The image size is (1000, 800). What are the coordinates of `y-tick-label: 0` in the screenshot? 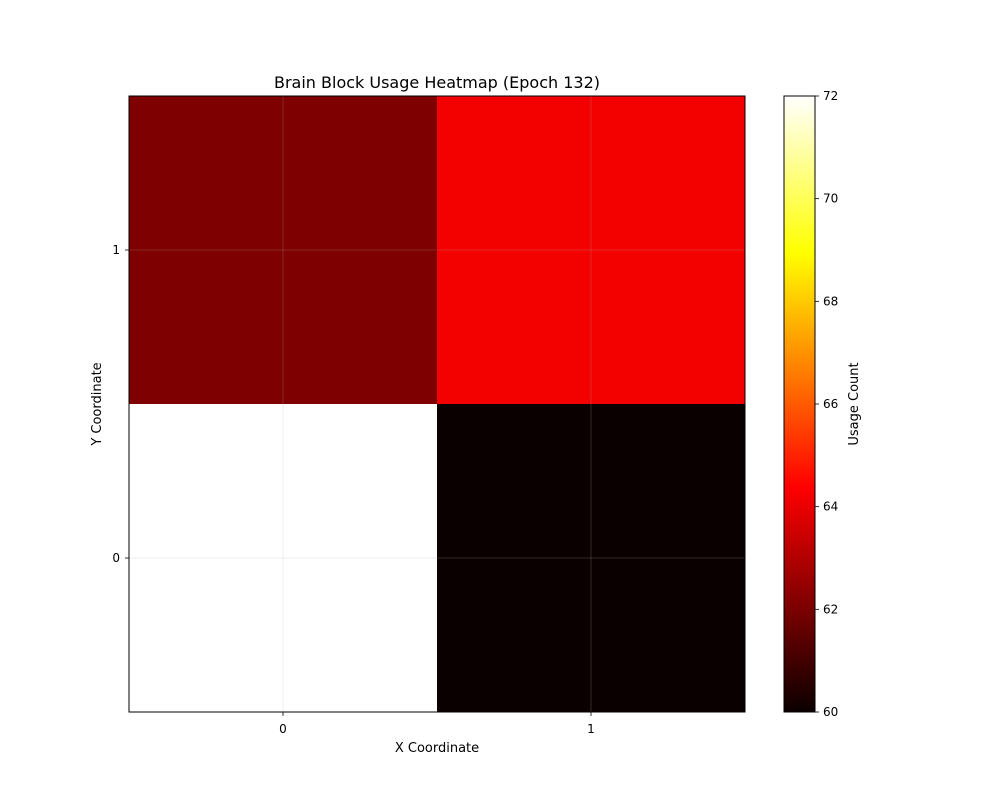 It's located at (116, 558).